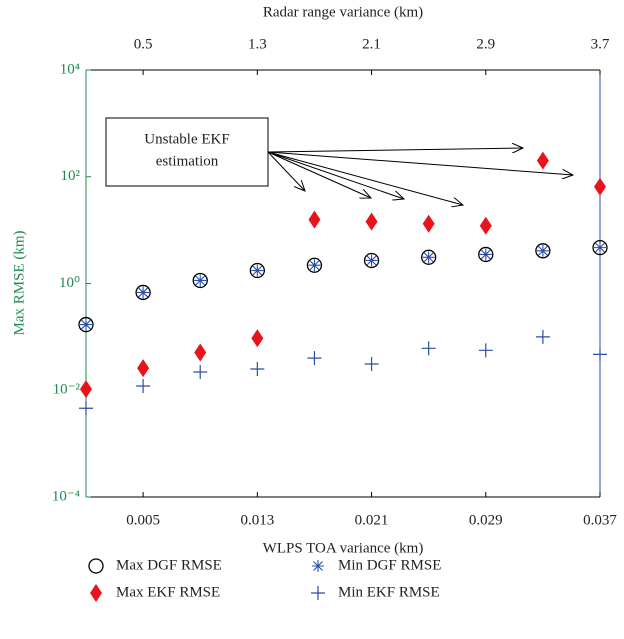 Image resolution: width=624 pixels, height=639 pixels. Describe the element at coordinates (389, 565) in the screenshot. I see `legend-label: Min DGF RMSE` at that location.